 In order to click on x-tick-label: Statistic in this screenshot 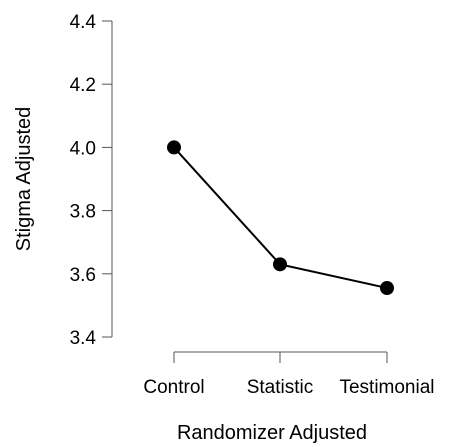, I will do `click(280, 387)`.